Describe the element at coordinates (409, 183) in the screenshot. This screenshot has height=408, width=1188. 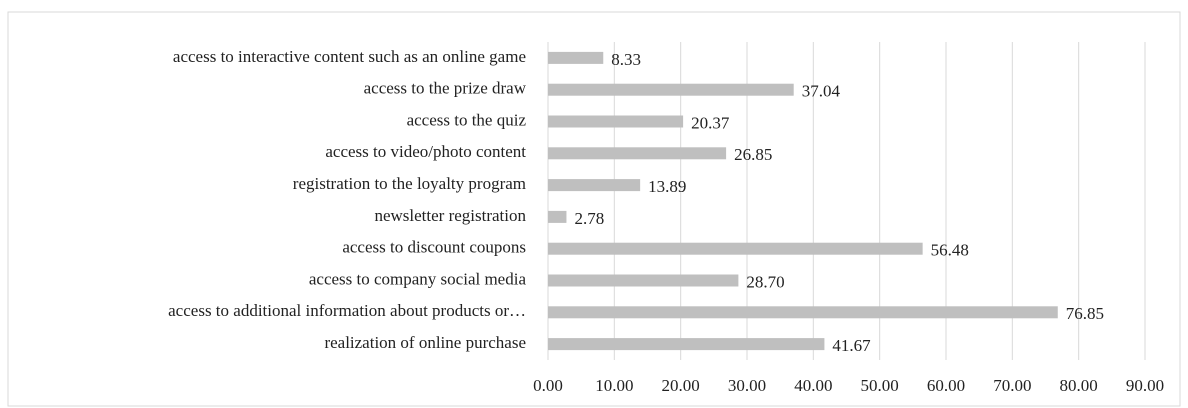
I see `y-tick-label: registration to the loyalty program` at that location.